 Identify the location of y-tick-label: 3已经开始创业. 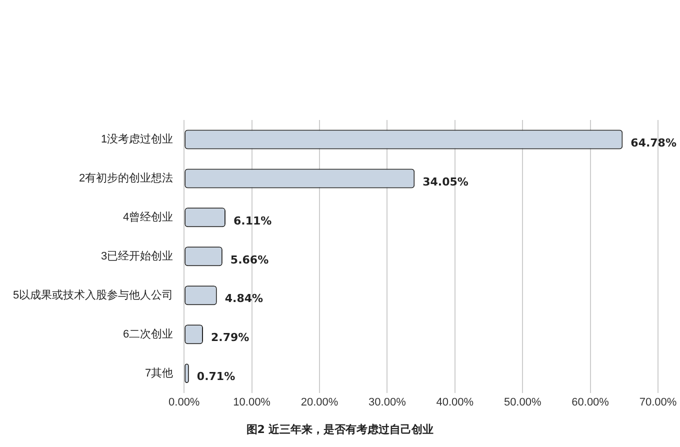
(137, 255).